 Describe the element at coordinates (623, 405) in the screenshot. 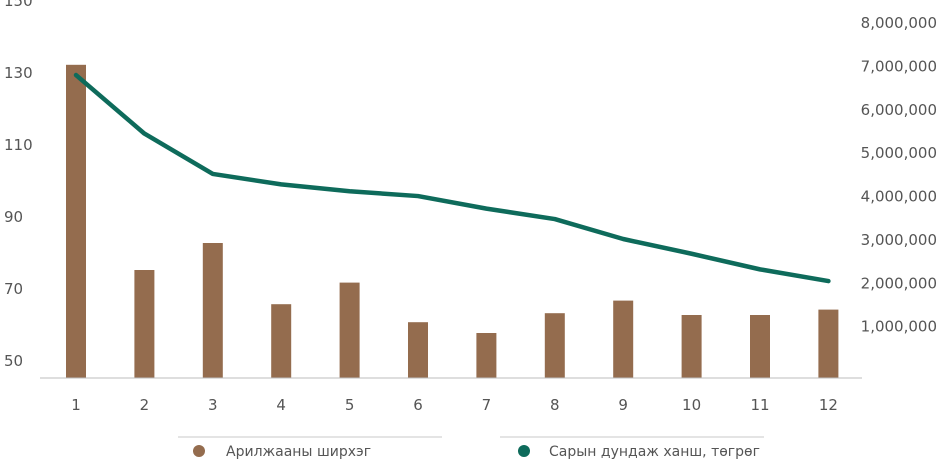

I see `x-tick-label: 9` at that location.